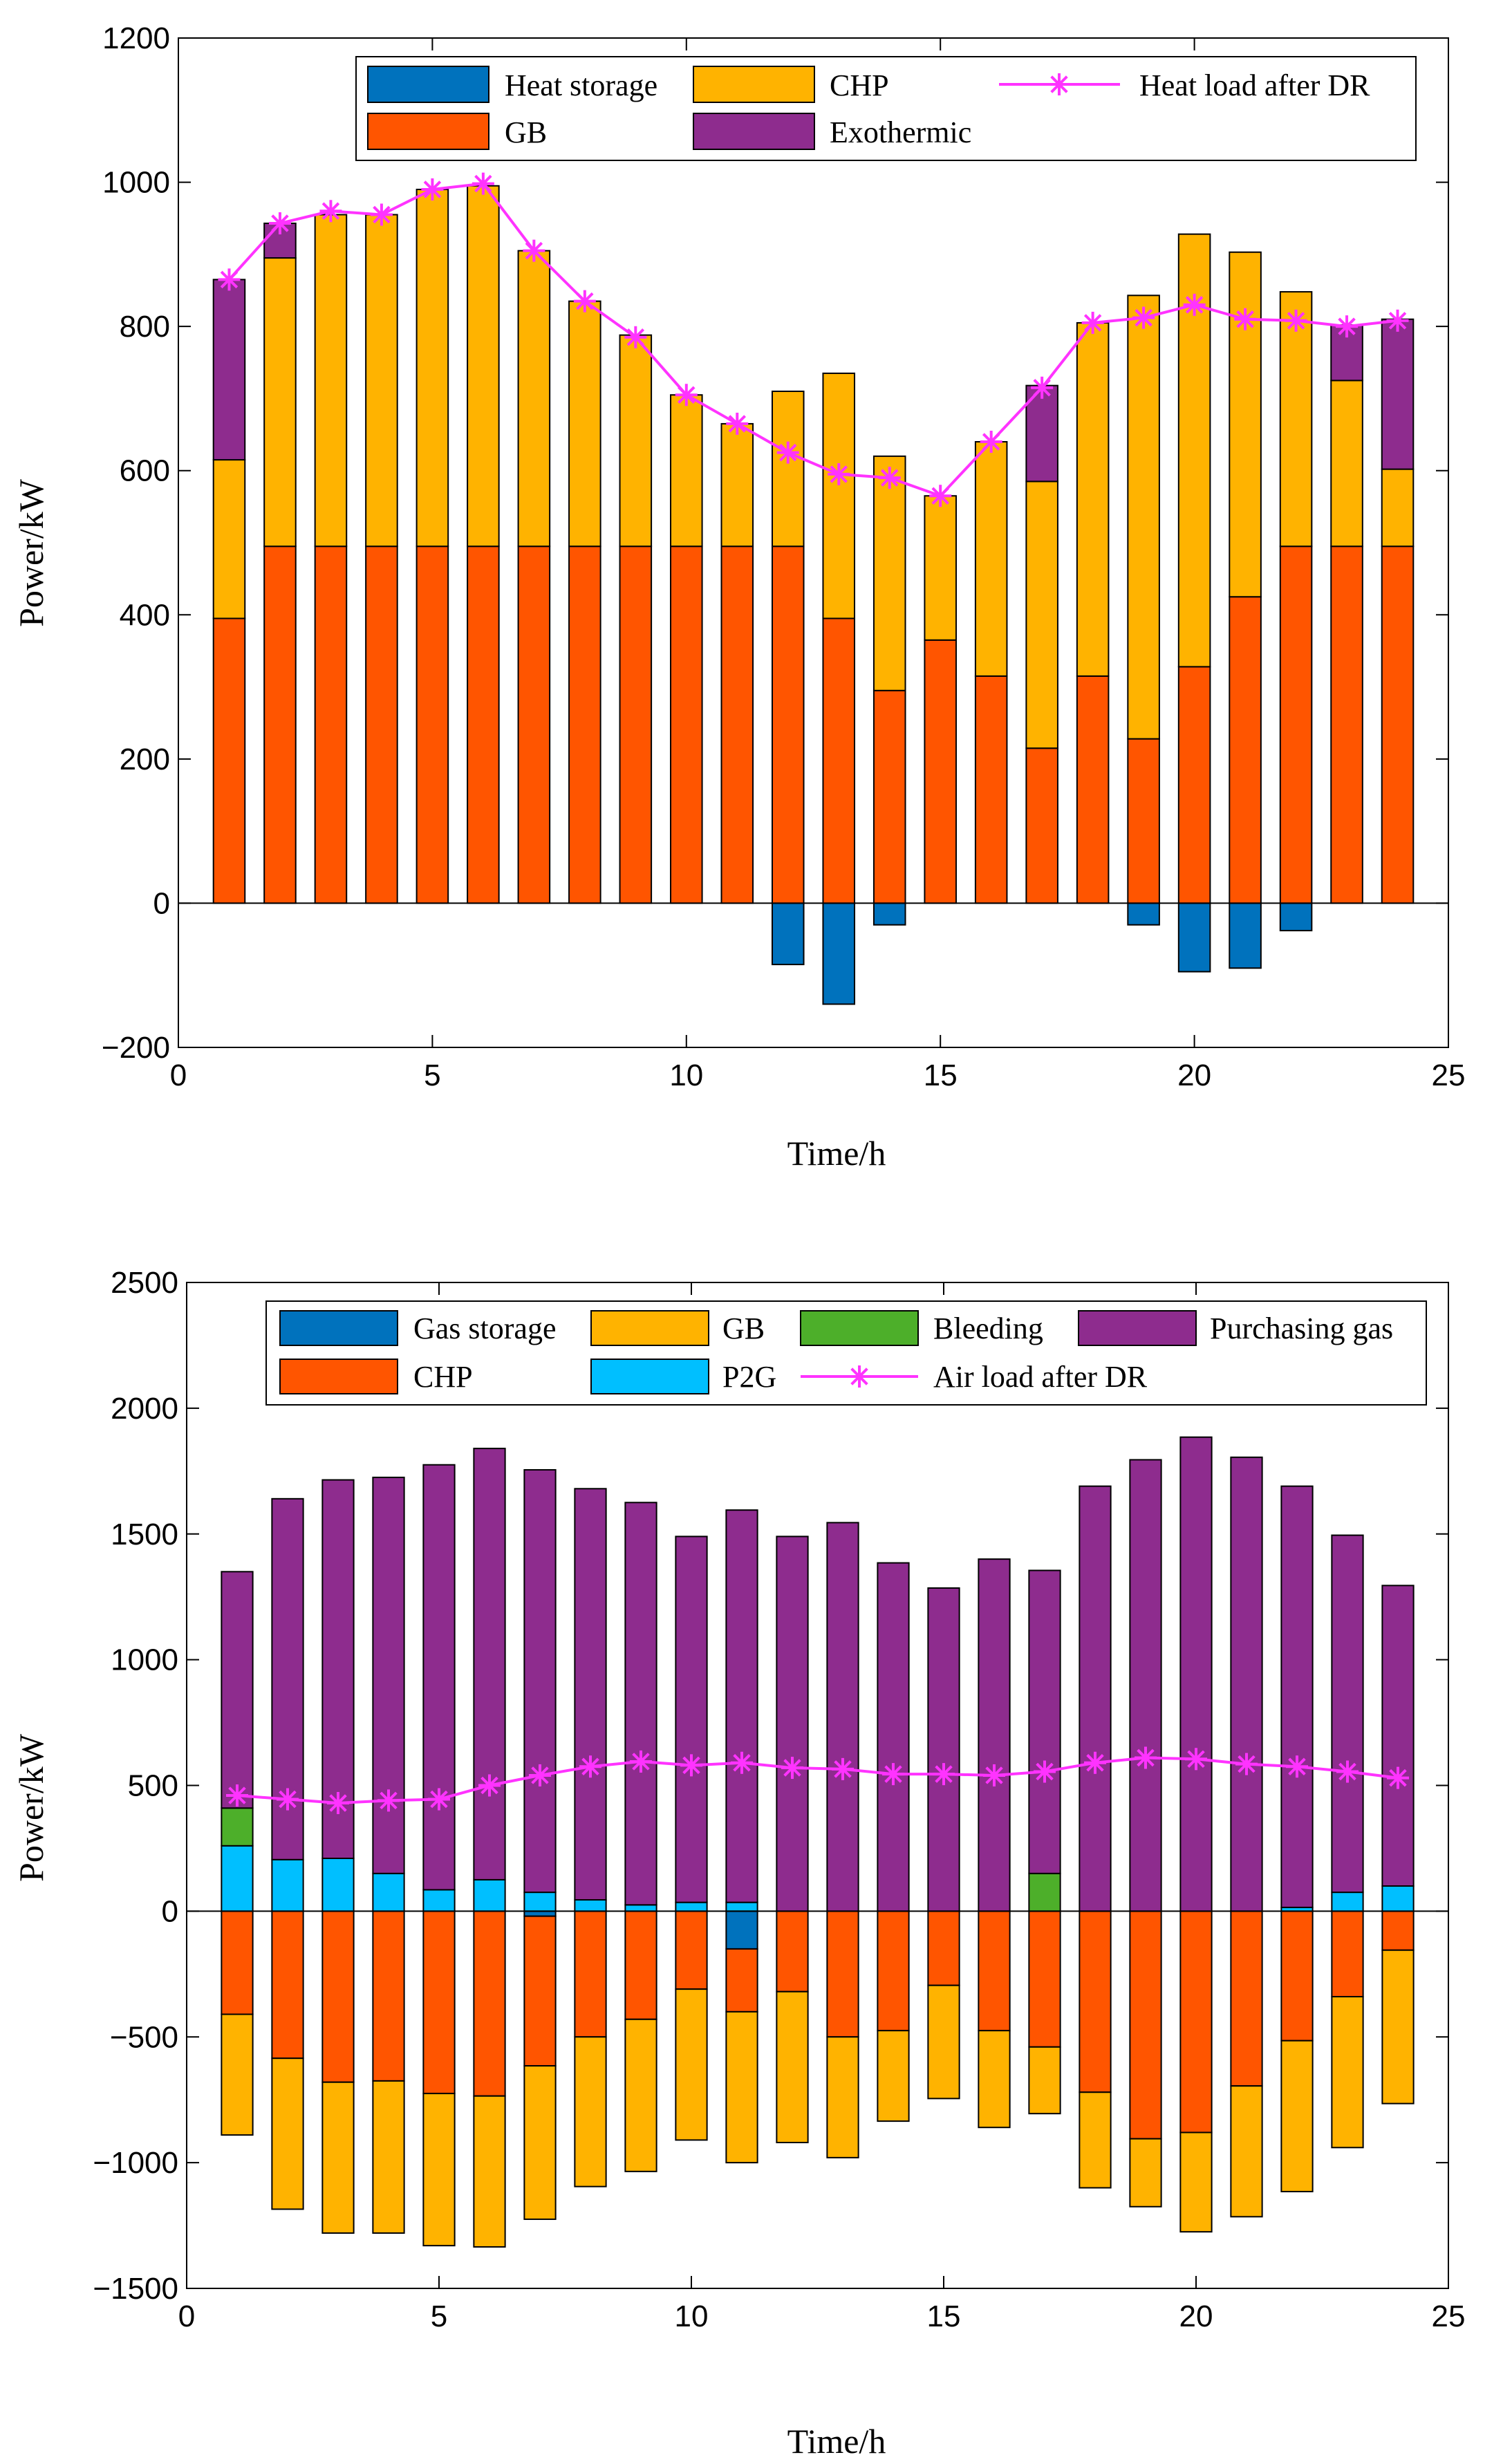  I want to click on gas-y-tick-label: −500, so click(144, 2037).